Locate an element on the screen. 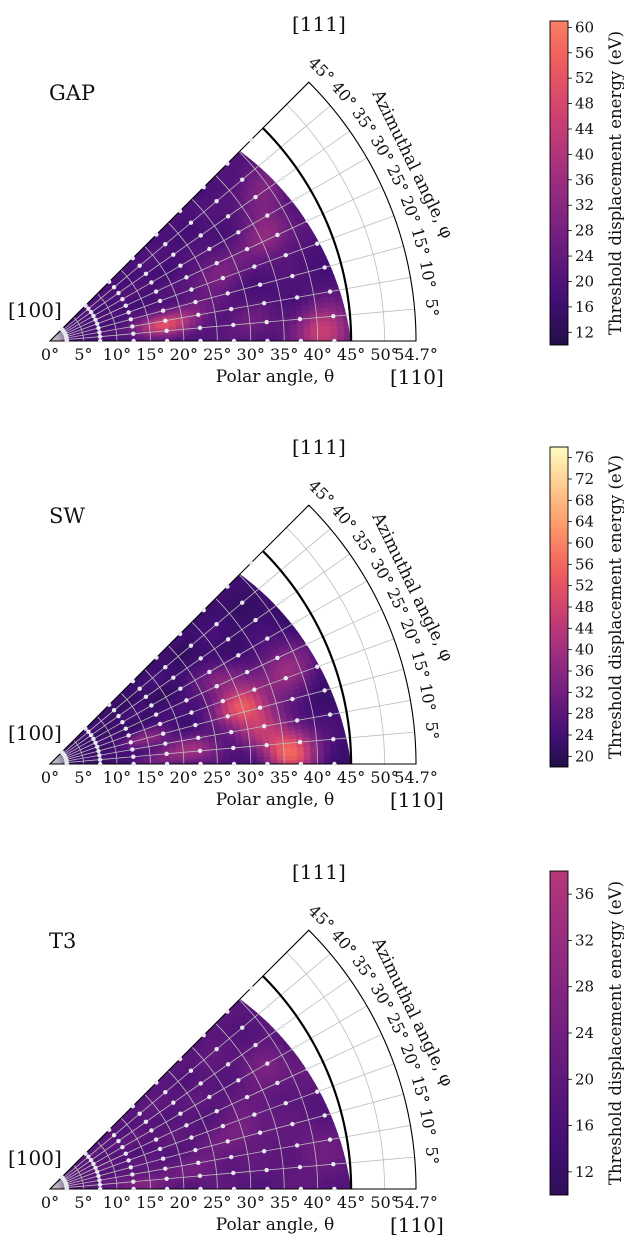 The width and height of the screenshot is (624, 1236). colorbar-tick-label: 12 is located at coordinates (584, 332).